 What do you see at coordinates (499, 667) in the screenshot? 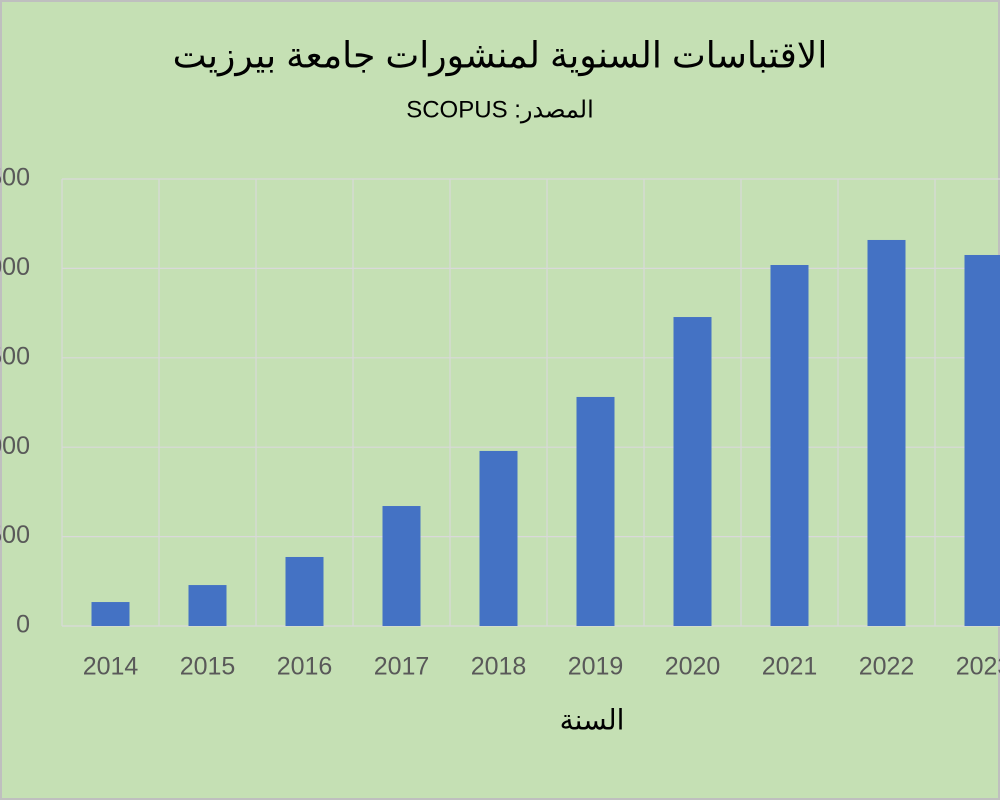
I see `x-tick-label: 2018` at bounding box center [499, 667].